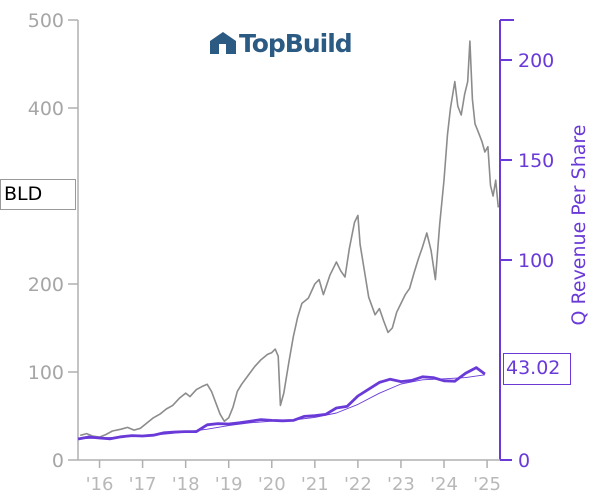 The height and width of the screenshot is (500, 600). Describe the element at coordinates (579, 225) in the screenshot. I see `right-axis-label: Q Revenue Per Share` at that location.